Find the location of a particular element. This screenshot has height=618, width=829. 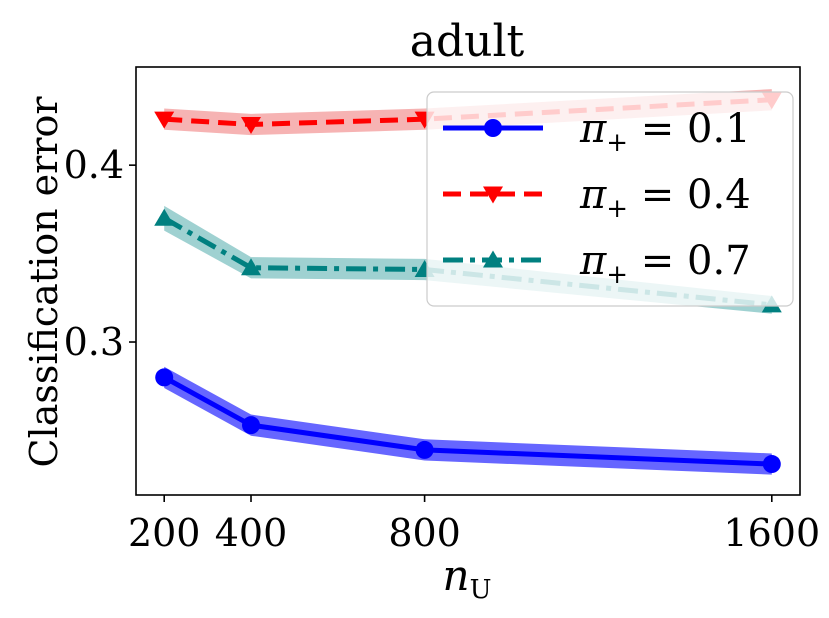

x-tick-label: 1600 is located at coordinates (771, 533).